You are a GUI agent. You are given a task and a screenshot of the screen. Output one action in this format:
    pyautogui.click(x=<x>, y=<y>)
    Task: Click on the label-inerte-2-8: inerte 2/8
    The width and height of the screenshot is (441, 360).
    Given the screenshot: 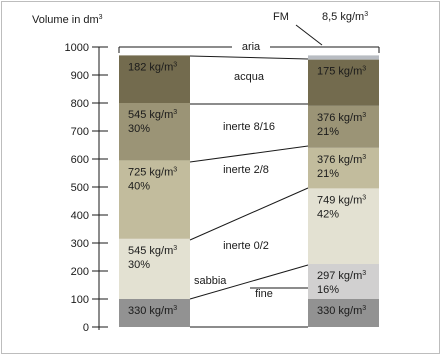 What is the action you would take?
    pyautogui.click(x=246, y=170)
    